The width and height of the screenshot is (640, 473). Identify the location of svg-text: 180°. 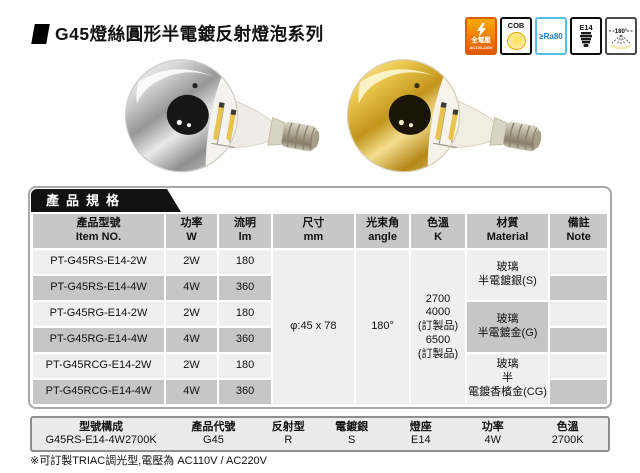
(621, 32).